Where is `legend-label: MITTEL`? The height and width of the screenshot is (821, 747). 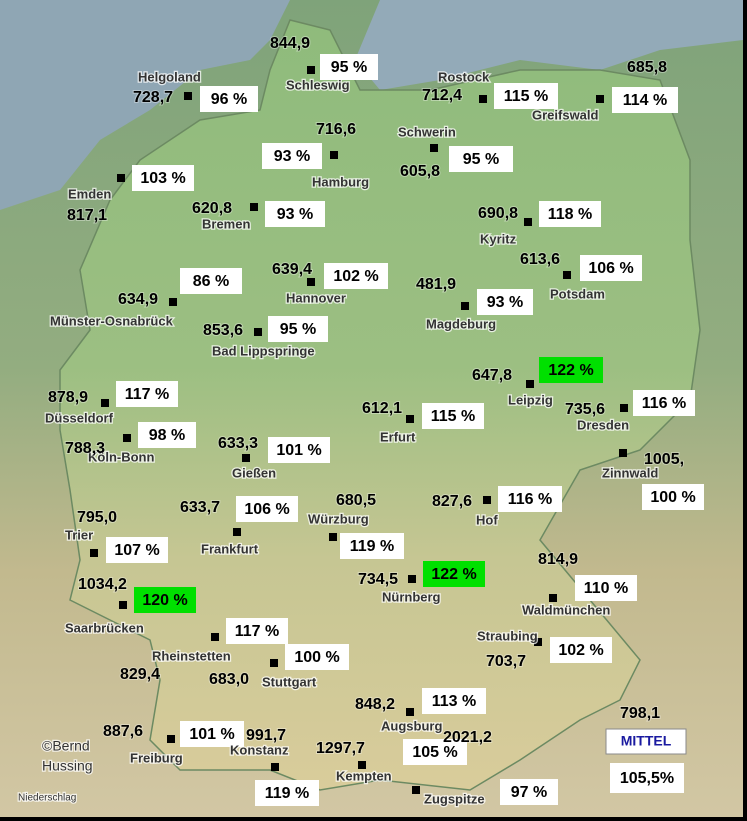 legend-label: MITTEL is located at coordinates (646, 741).